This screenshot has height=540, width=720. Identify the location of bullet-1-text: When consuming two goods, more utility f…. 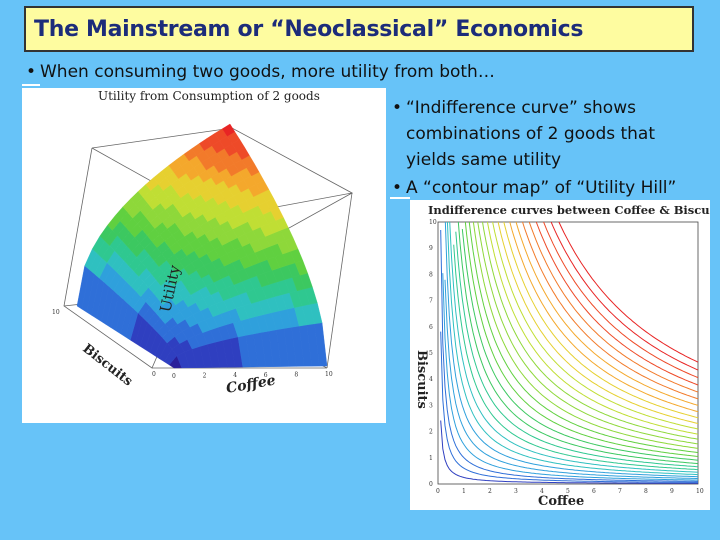
(267, 72).